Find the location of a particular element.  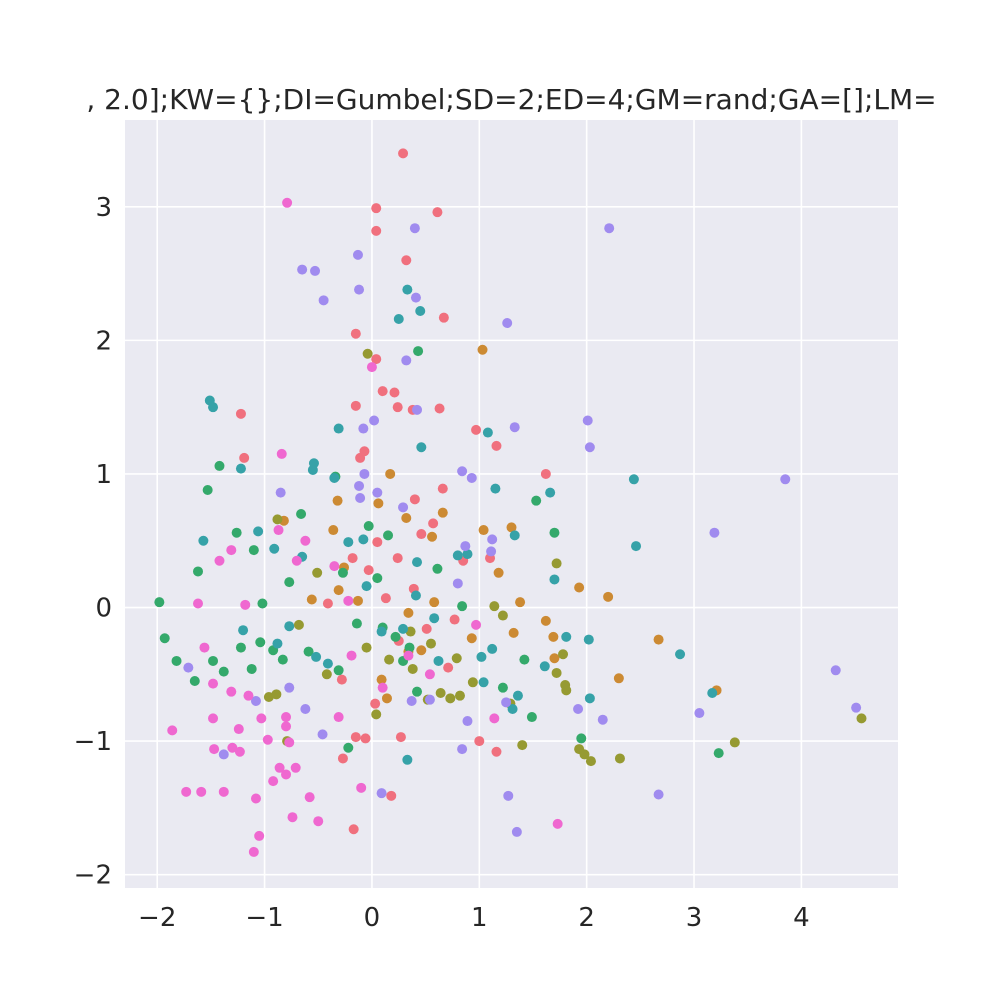

x-tick-labels: −2 −1 0 1 2 3 4 is located at coordinates (474, 918).